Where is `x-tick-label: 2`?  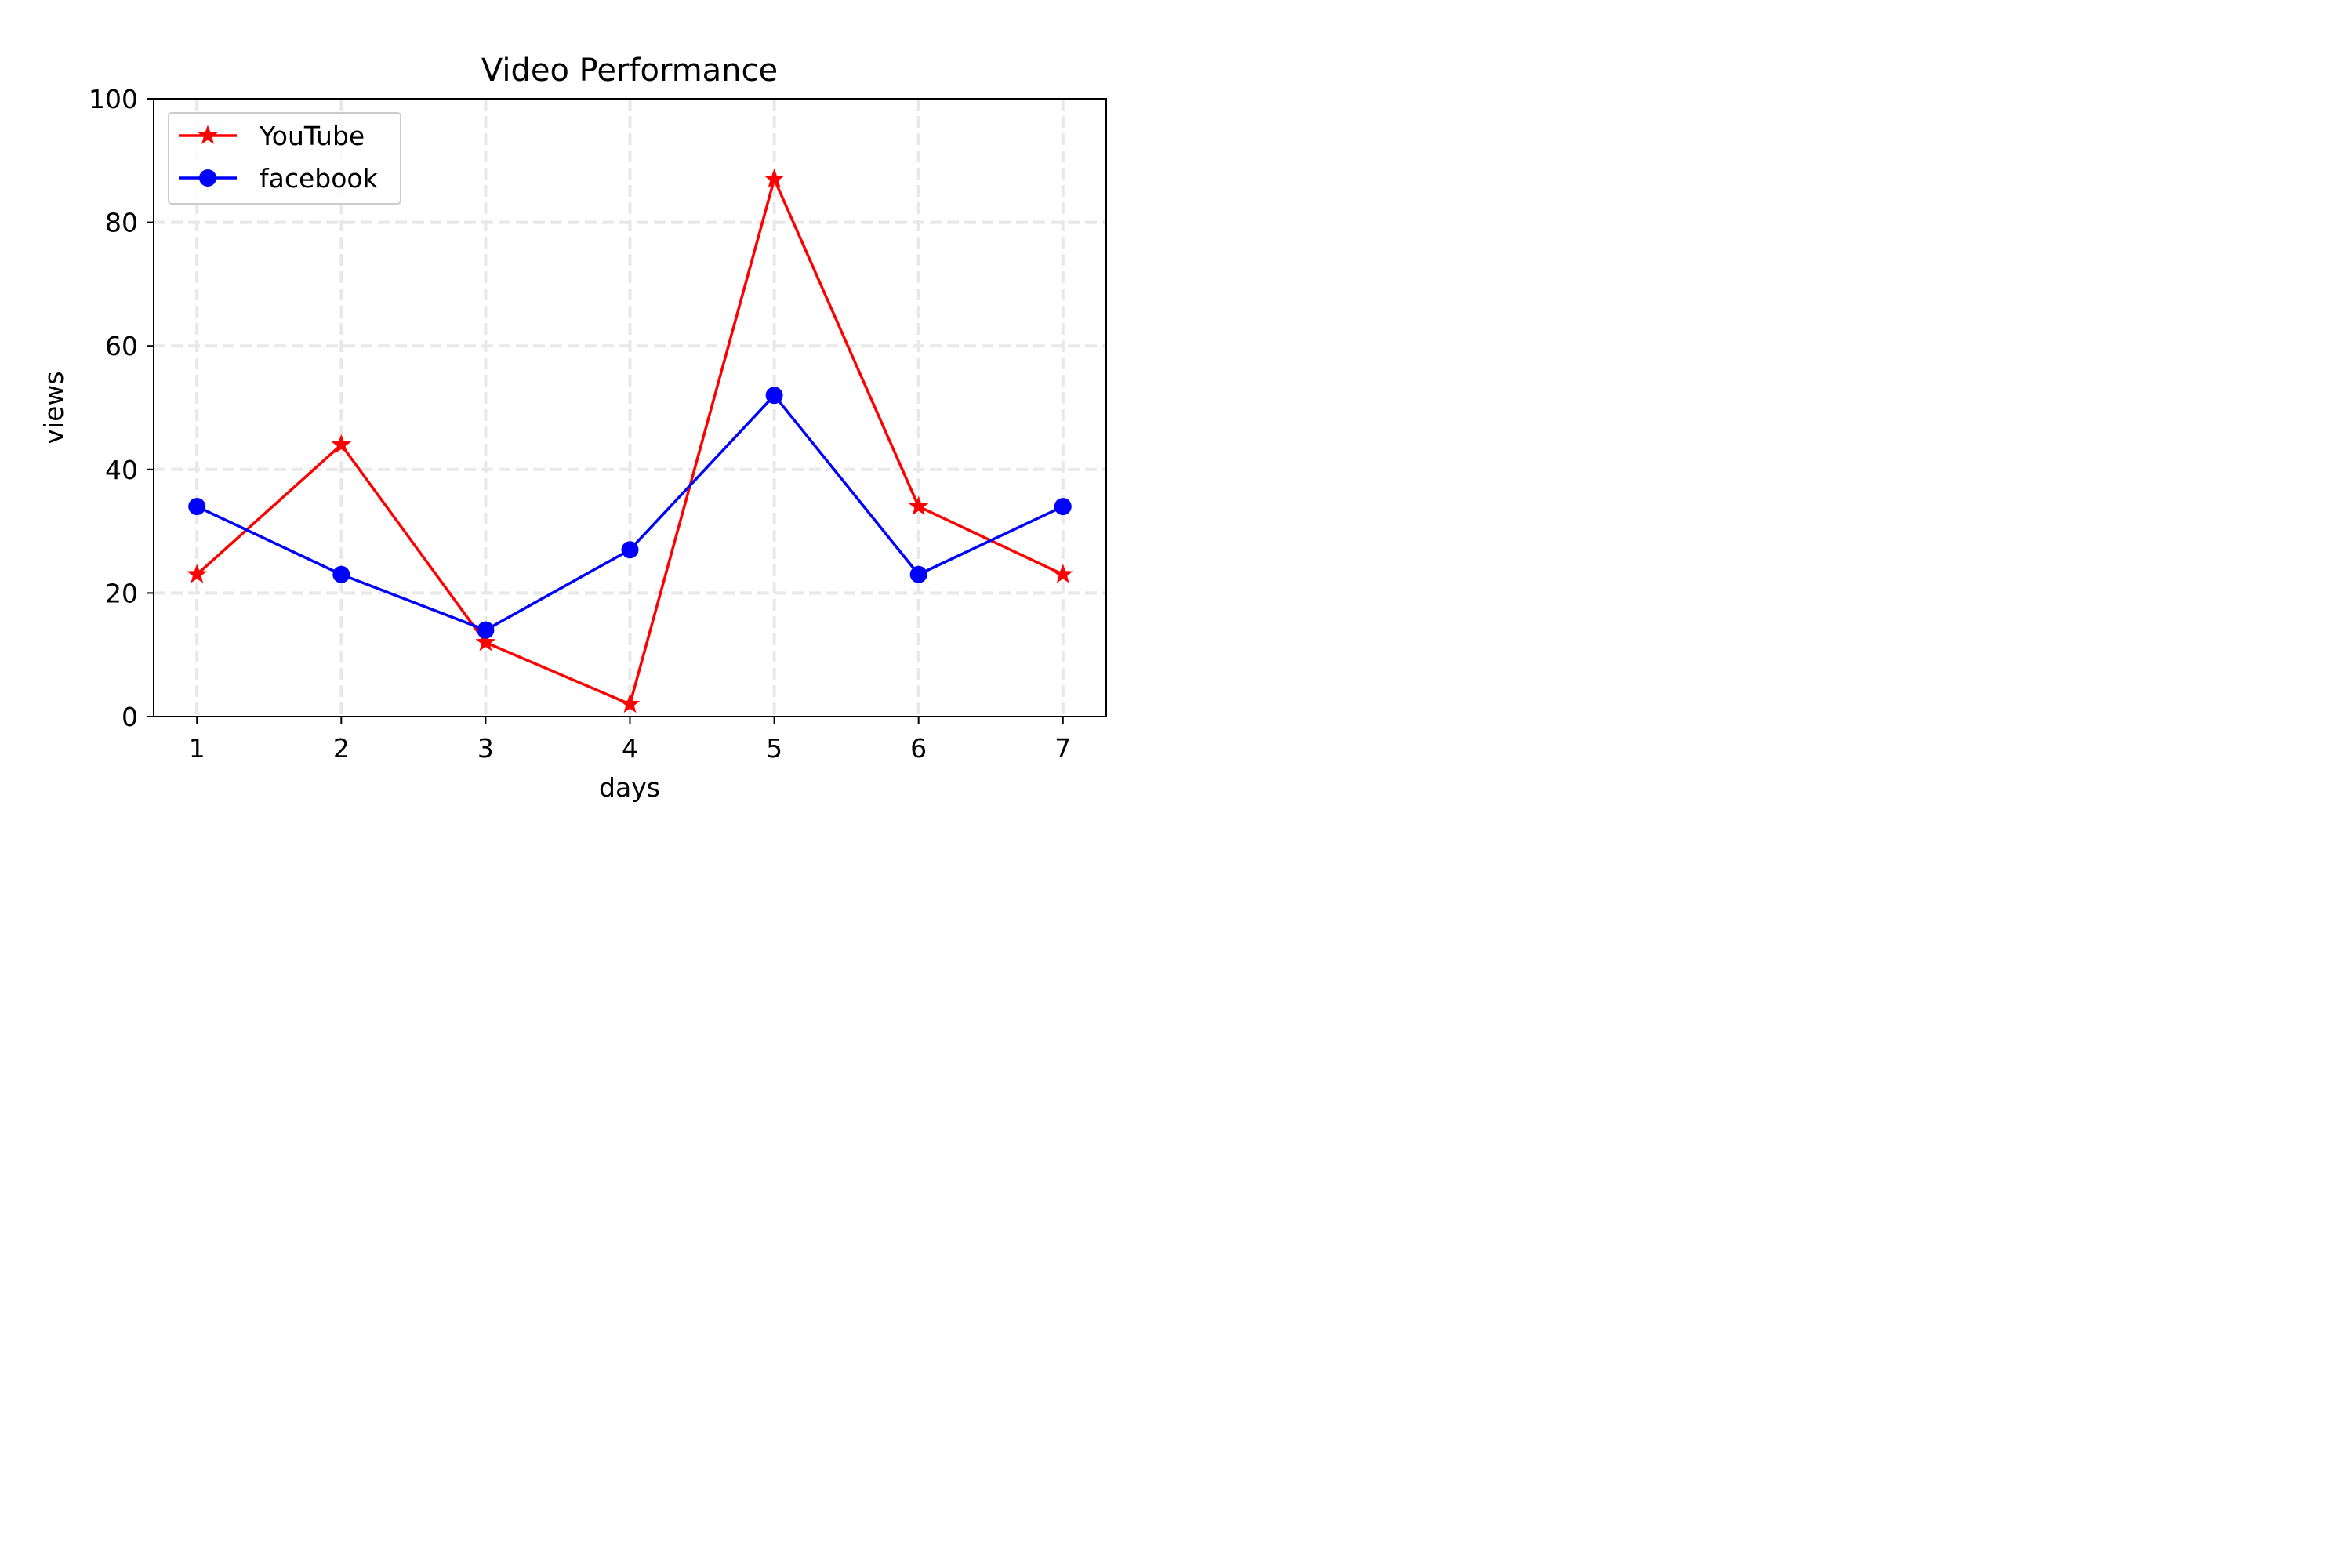 x-tick-label: 2 is located at coordinates (341, 748).